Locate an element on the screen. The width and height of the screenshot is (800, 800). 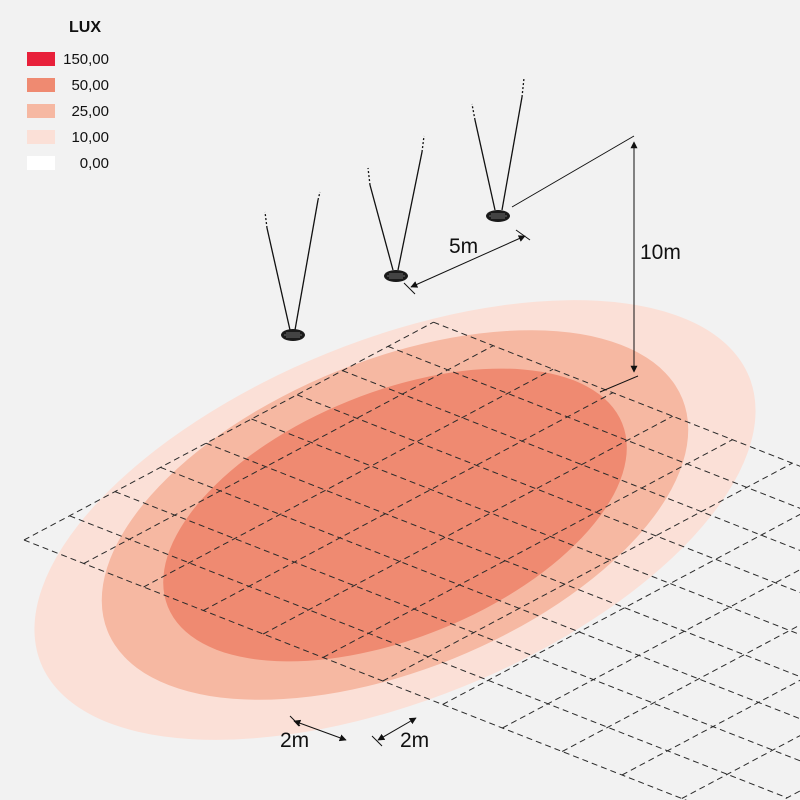
legend-item-10: 10,00 is located at coordinates (100, 138).